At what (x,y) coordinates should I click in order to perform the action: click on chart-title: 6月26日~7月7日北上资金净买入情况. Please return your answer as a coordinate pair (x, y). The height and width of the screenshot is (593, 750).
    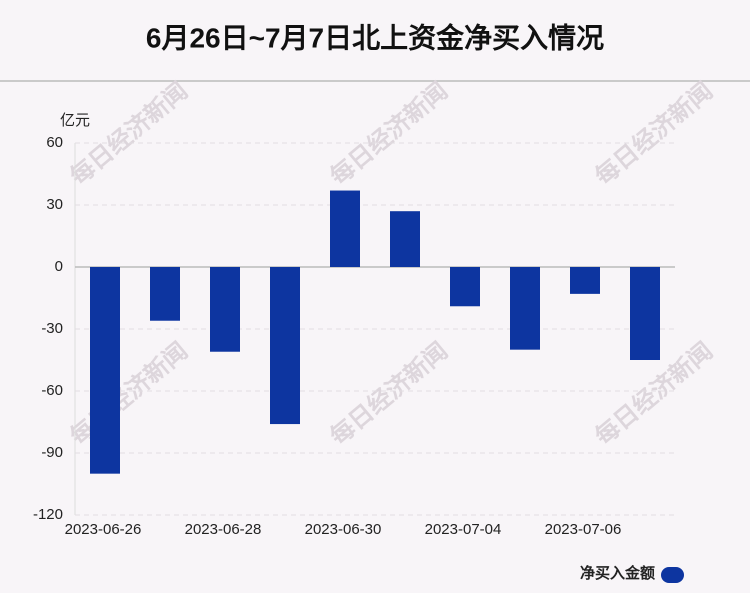
    Looking at the image, I should click on (375, 37).